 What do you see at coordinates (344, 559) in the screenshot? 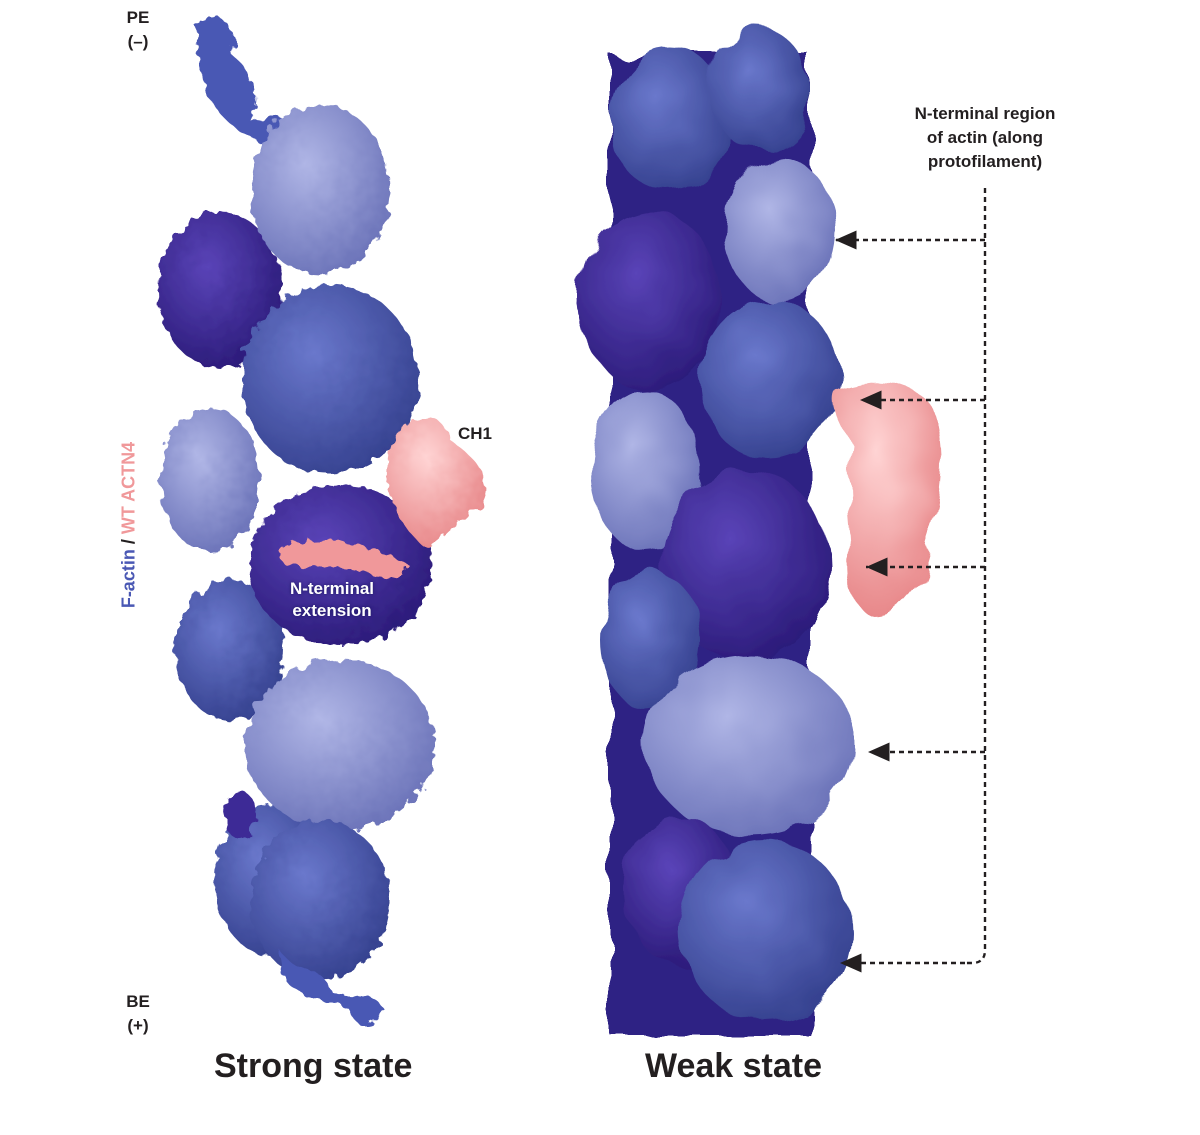
I see `n-terminal-extension` at bounding box center [344, 559].